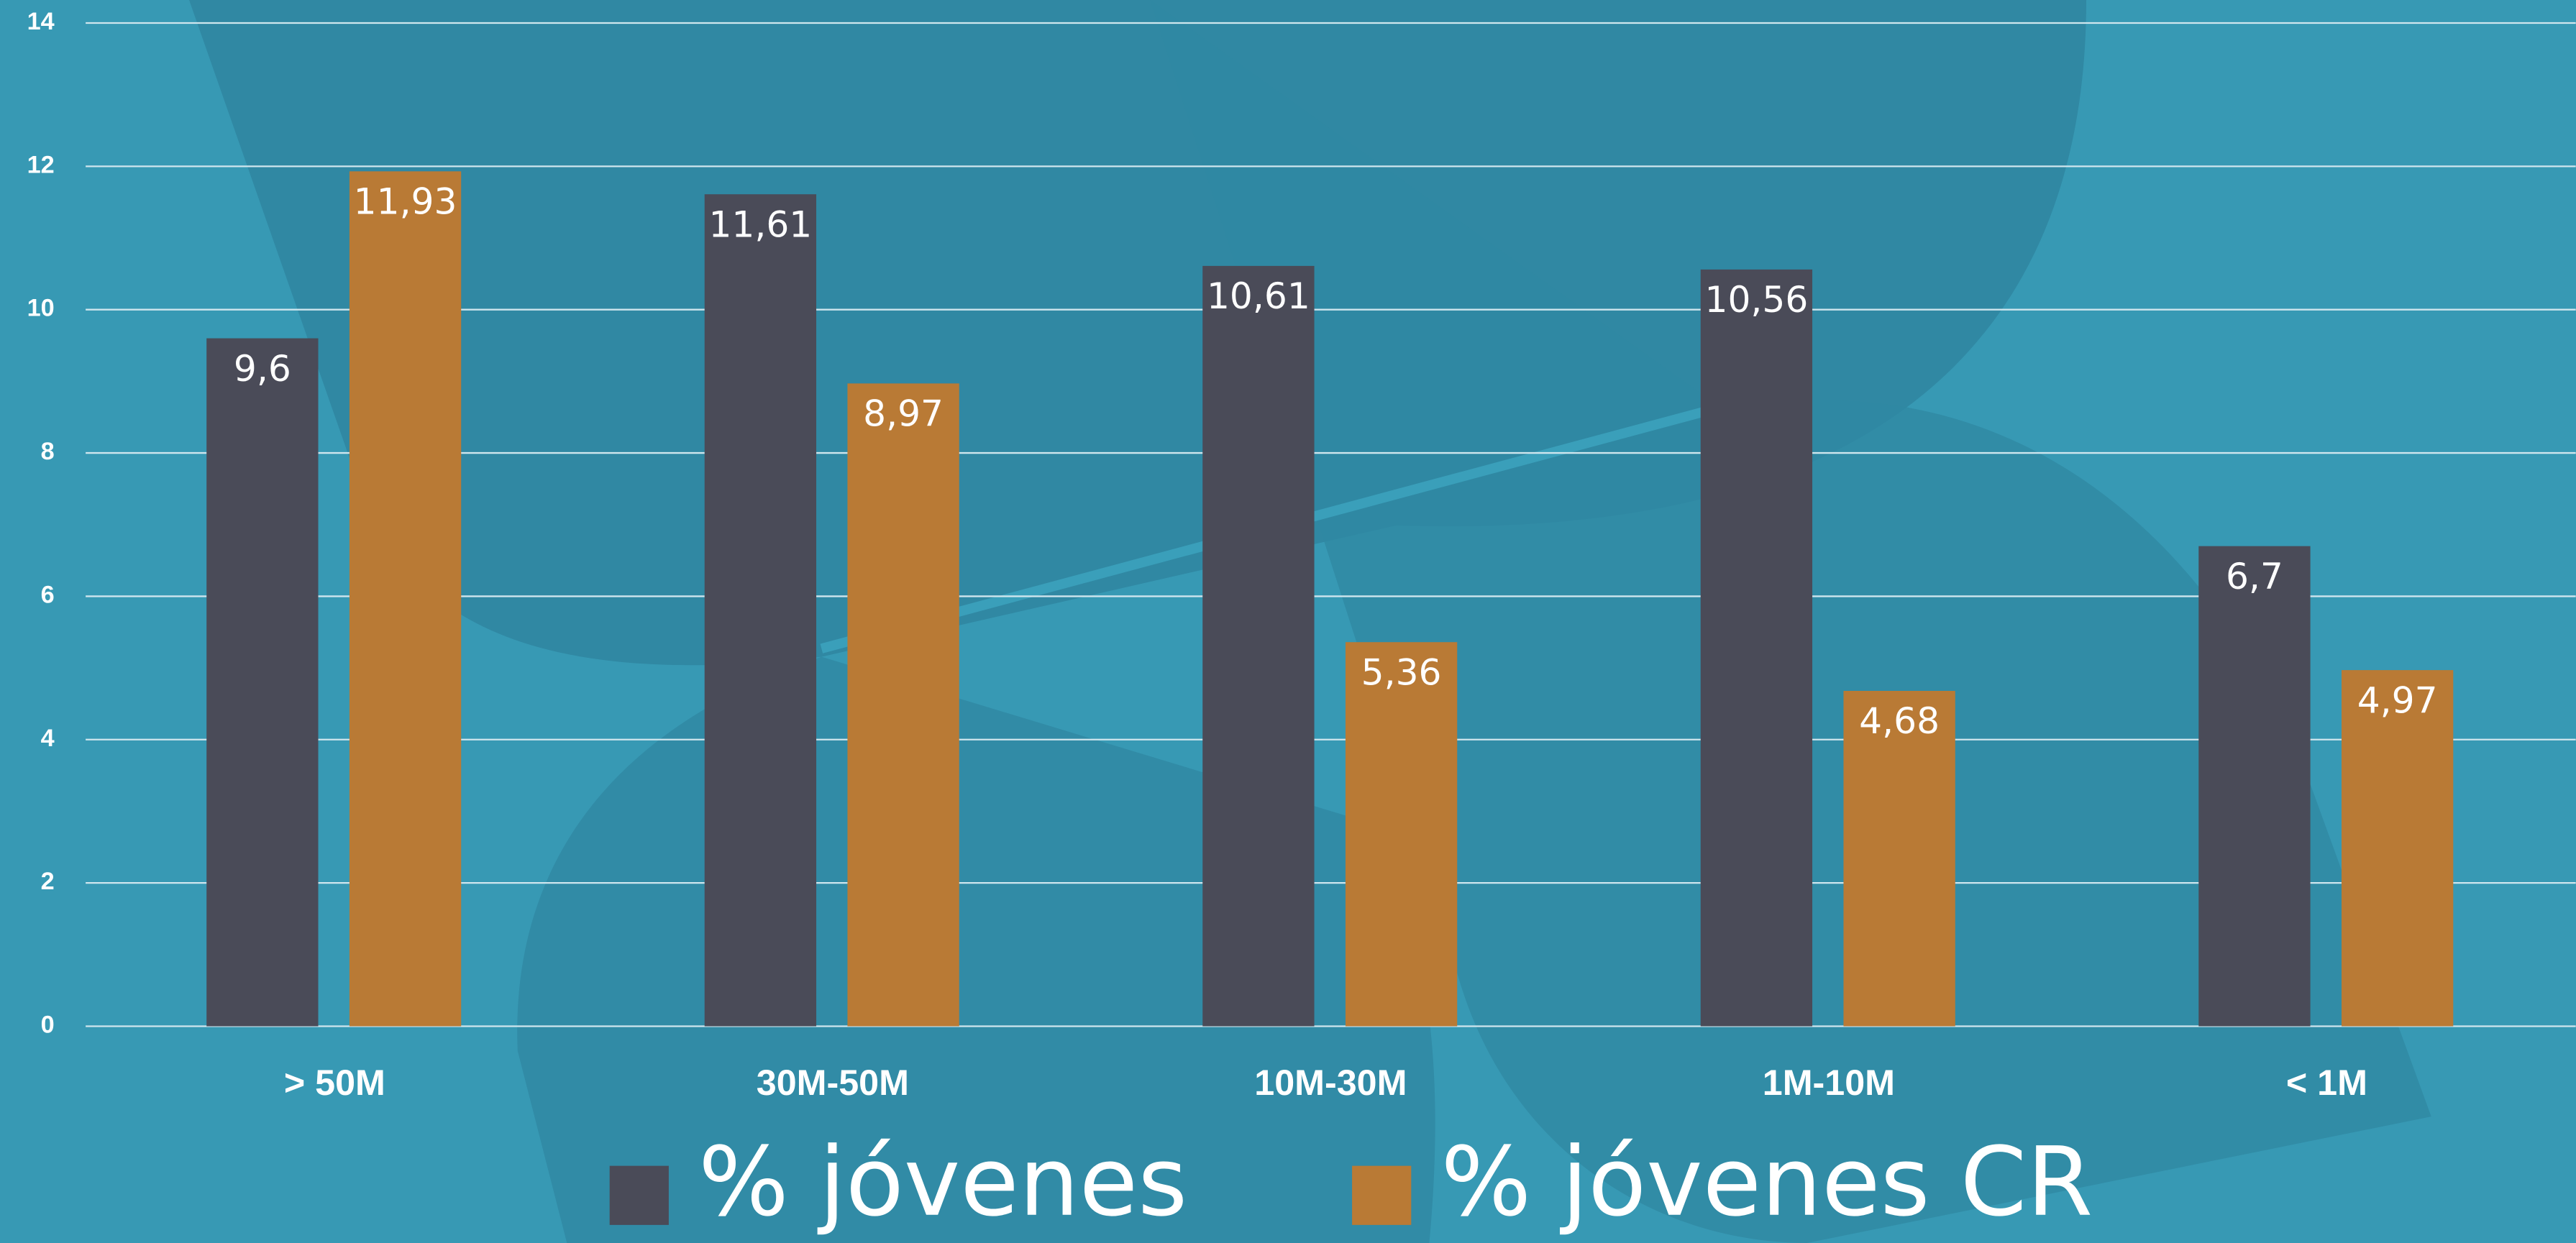  I want to click on y-tick-label: 14, so click(41, 21).